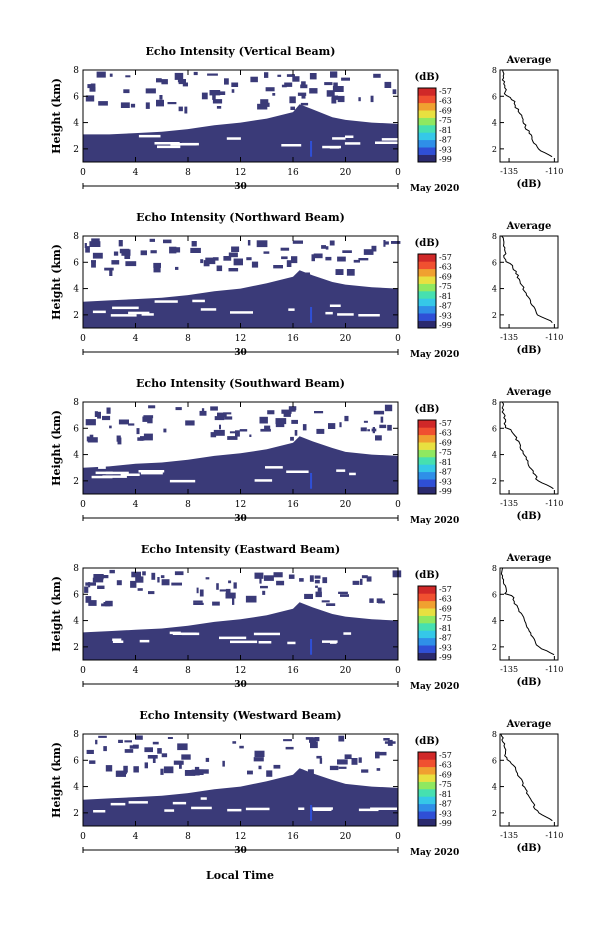  What do you see at coordinates (136, 173) in the screenshot?
I see `x-tick-label: 4` at bounding box center [136, 173].